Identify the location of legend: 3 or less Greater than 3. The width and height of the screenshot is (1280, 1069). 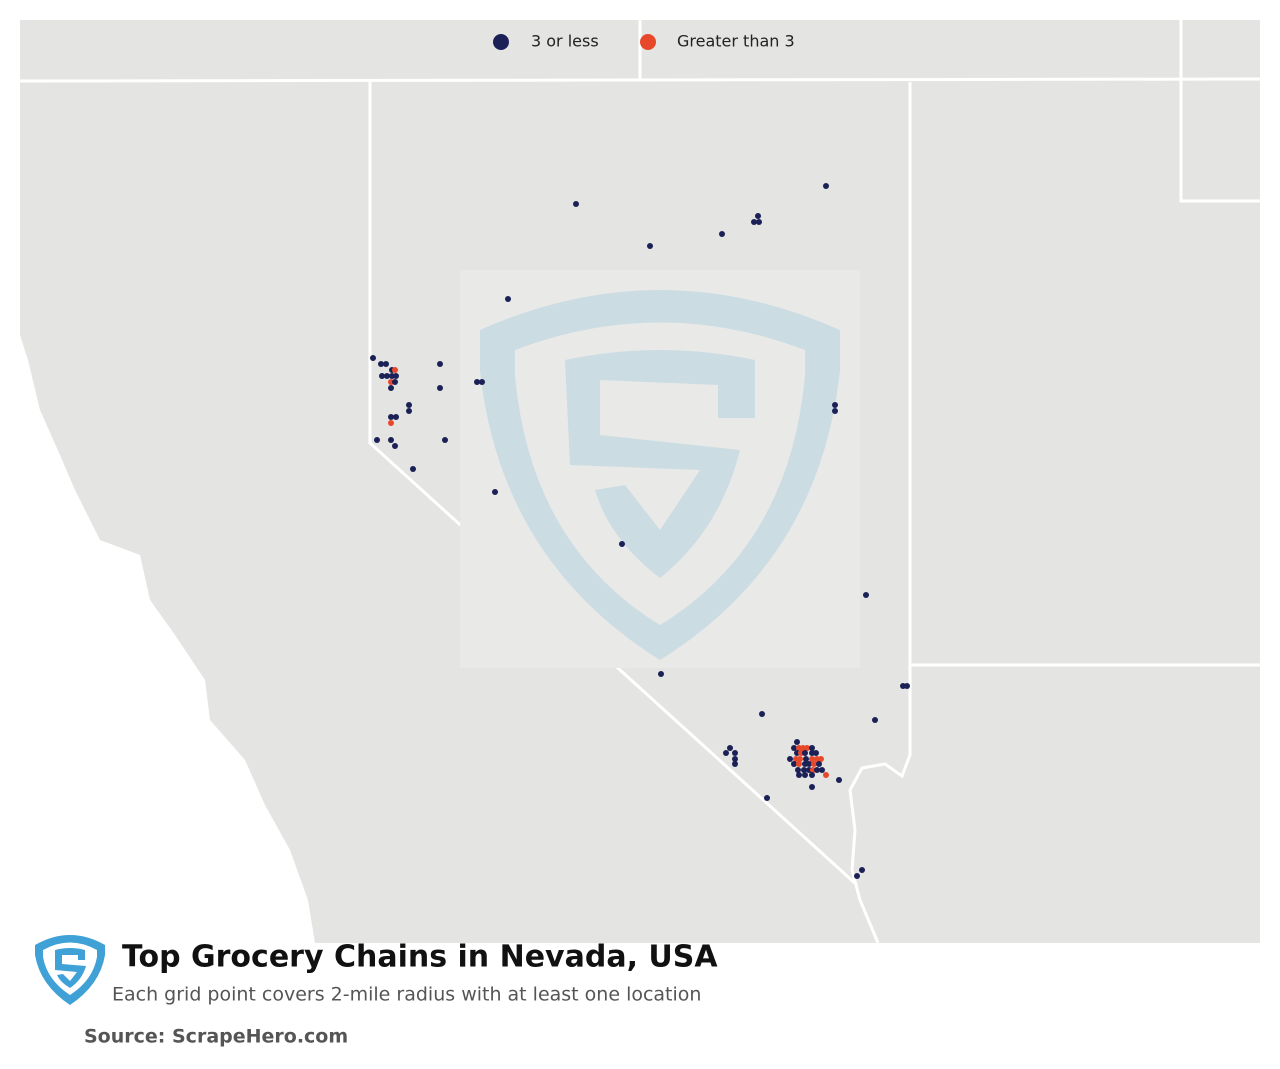
(644, 41).